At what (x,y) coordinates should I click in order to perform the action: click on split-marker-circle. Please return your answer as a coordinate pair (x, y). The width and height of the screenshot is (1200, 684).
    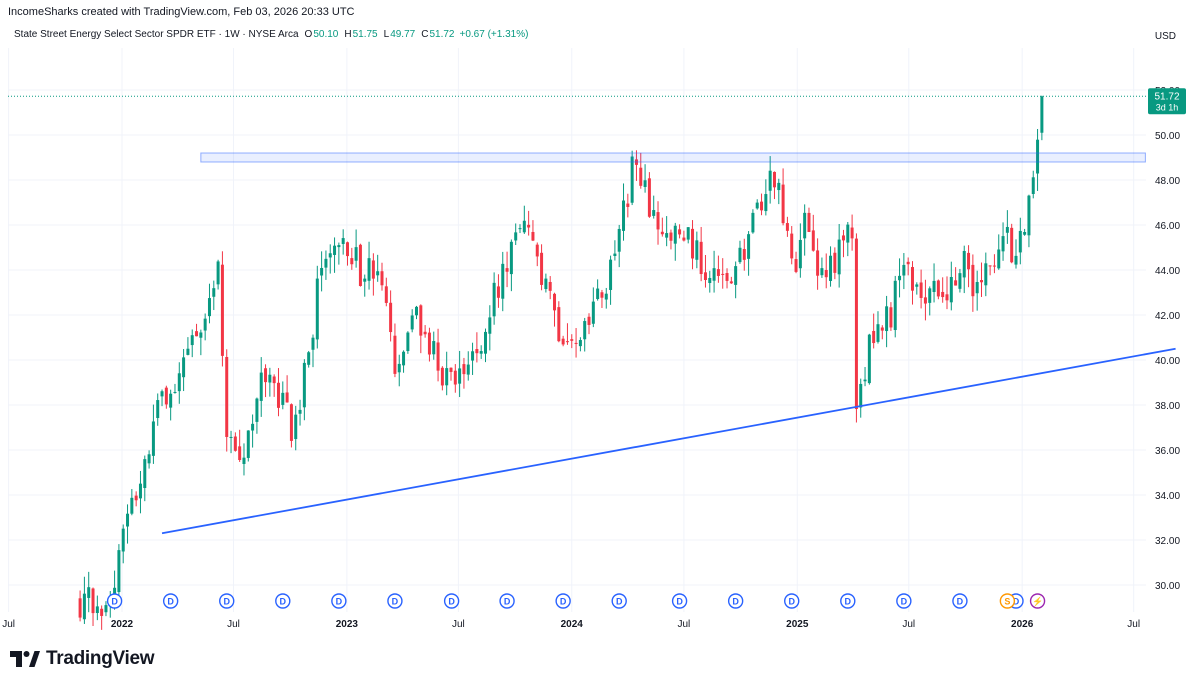
    Looking at the image, I should click on (1007, 601).